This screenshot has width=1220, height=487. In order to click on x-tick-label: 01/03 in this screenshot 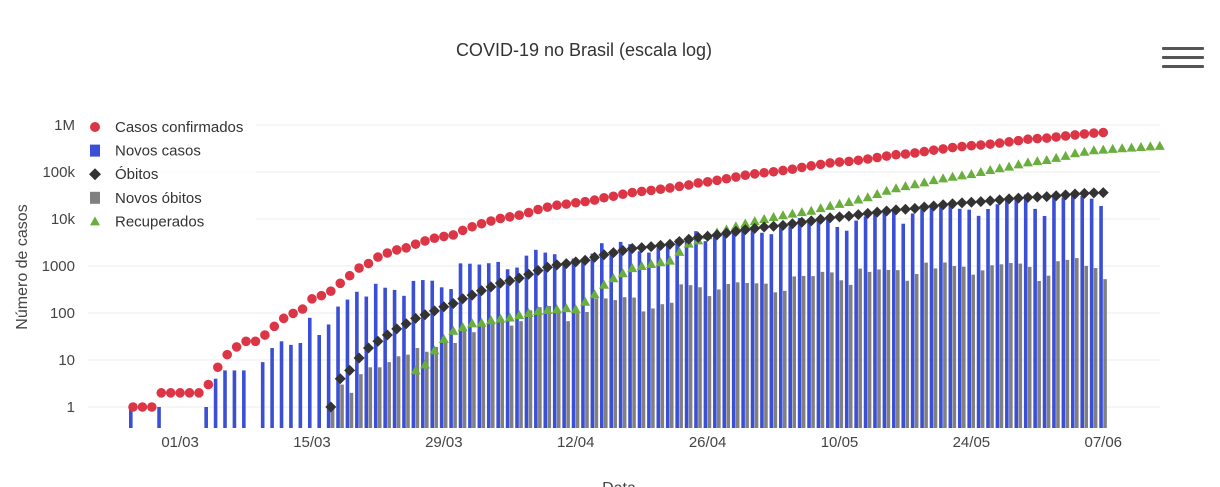, I will do `click(180, 442)`.